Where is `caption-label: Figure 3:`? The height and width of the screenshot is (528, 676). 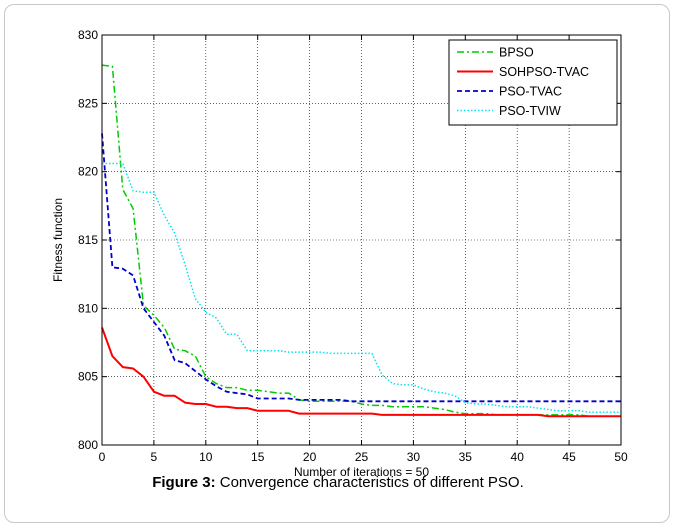 caption-label: Figure 3: is located at coordinates (184, 482).